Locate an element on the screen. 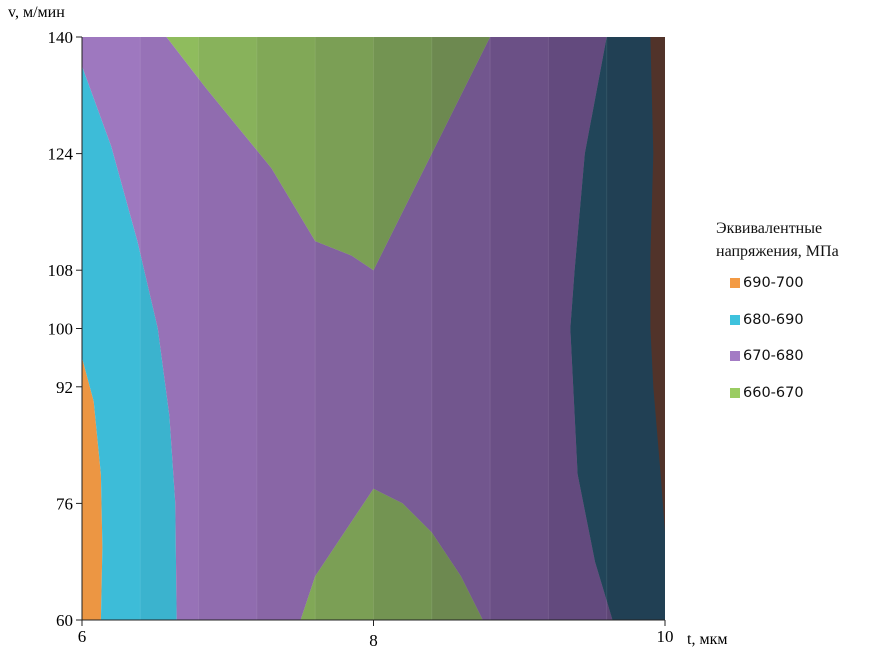 This screenshot has height=652, width=888. legend-item: 690-700 is located at coordinates (801, 283).